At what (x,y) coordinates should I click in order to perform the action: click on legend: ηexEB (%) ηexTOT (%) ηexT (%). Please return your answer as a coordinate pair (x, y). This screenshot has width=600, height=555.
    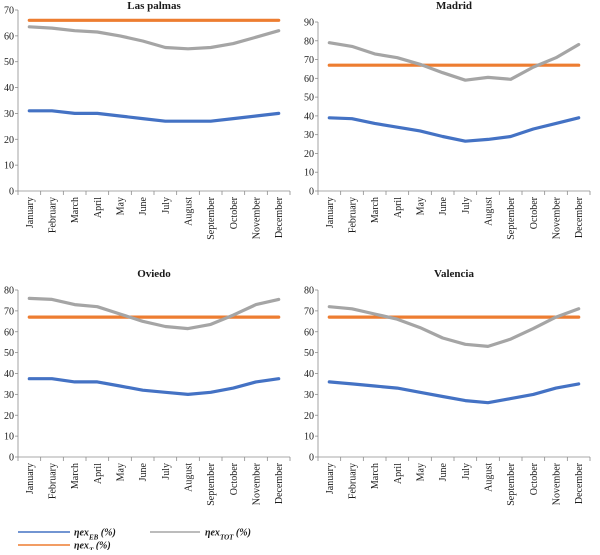
    Looking at the image, I should click on (134, 541).